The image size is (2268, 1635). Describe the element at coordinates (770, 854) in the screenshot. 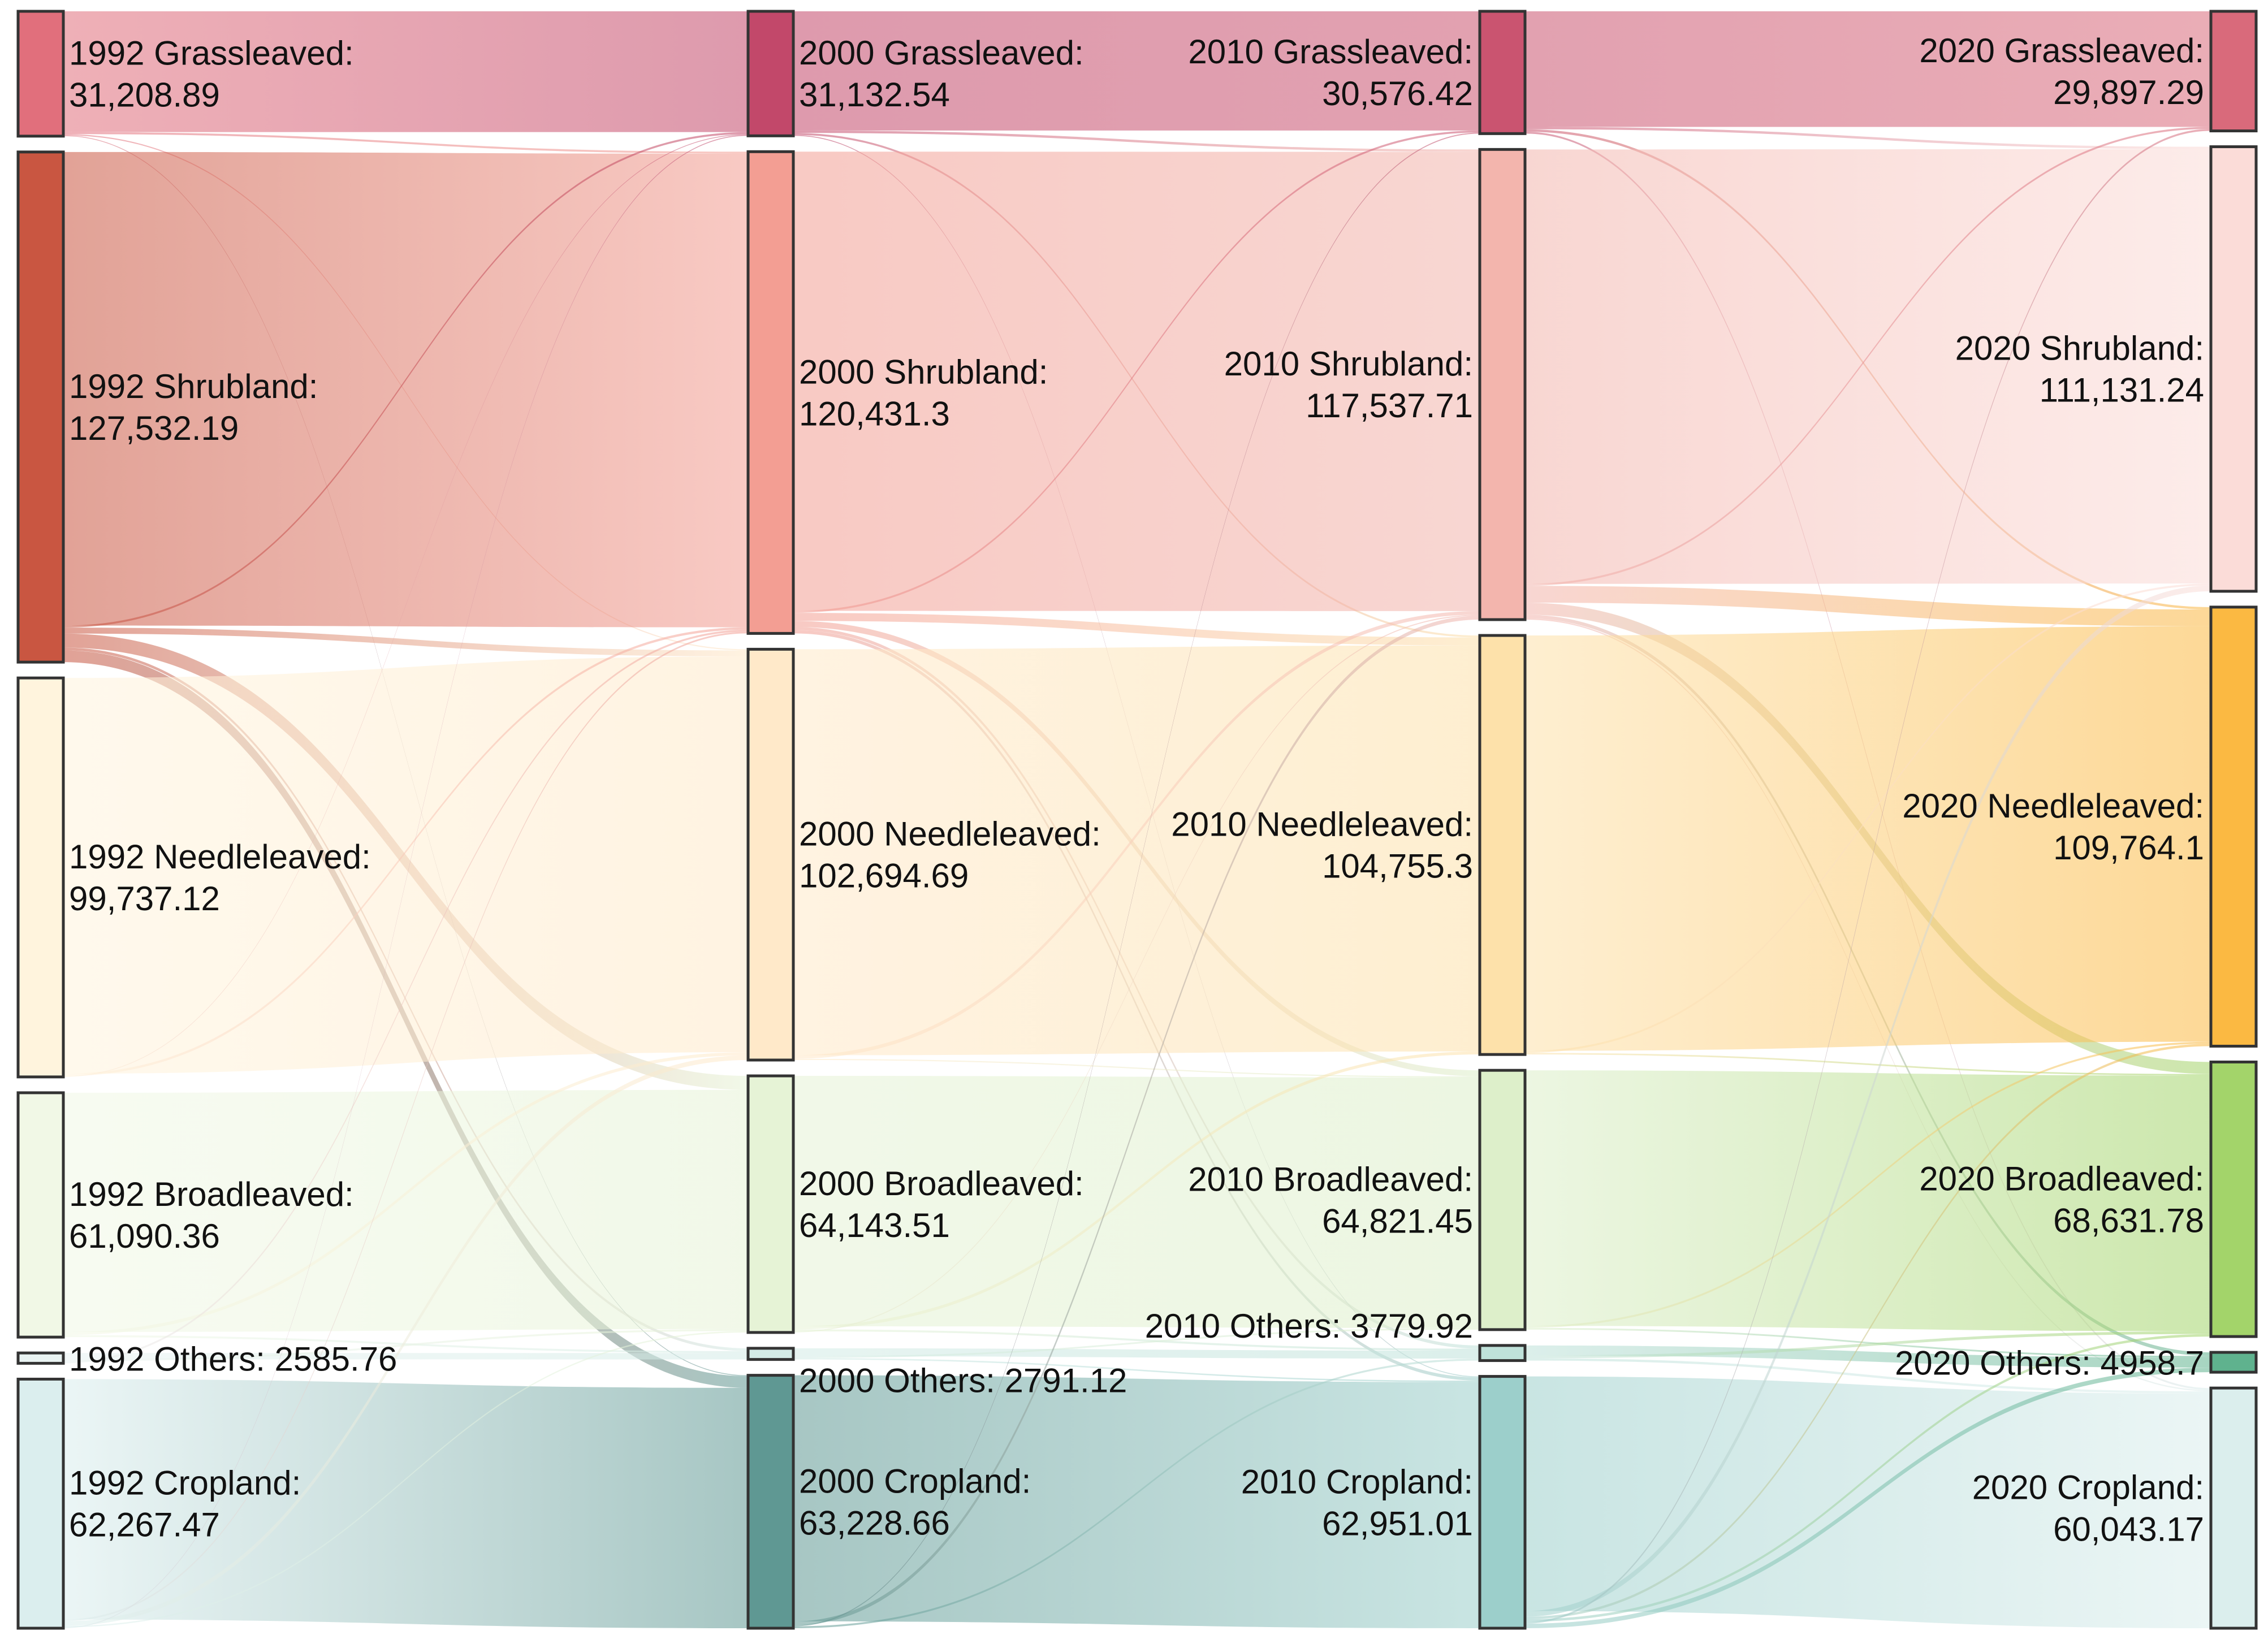

I see `node-2000-needleleaved` at that location.